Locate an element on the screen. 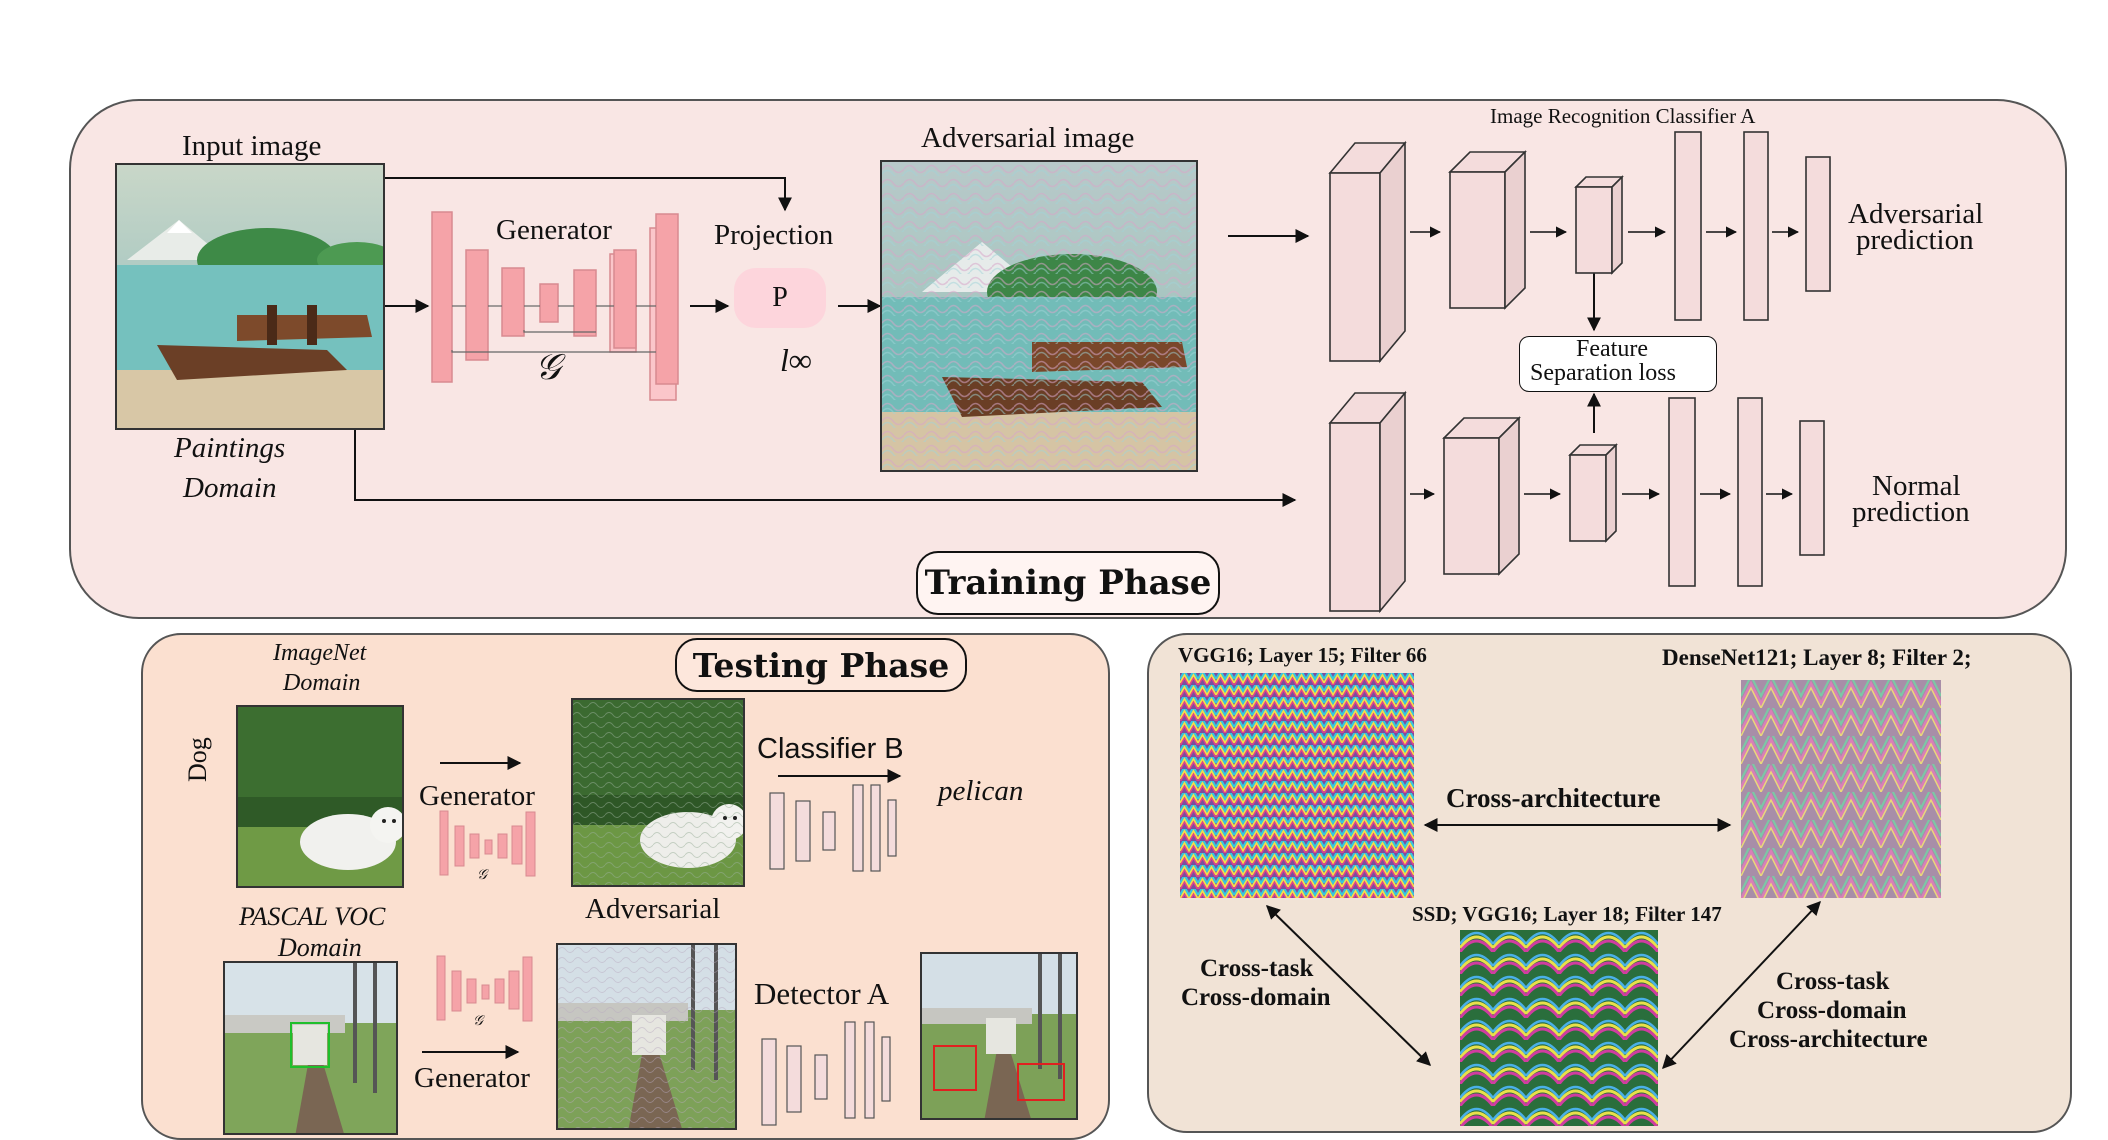 The height and width of the screenshot is (1140, 2108). testing-generator-symbol-bottom: 𝒢 is located at coordinates (478, 1021).